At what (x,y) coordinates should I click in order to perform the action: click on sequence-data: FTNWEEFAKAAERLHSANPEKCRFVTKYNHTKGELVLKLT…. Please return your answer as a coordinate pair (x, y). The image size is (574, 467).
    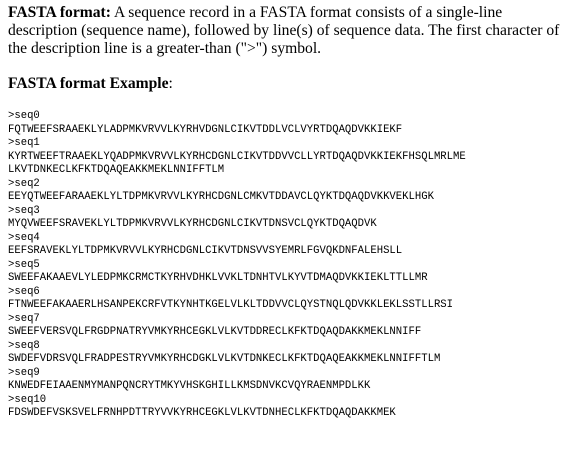
    Looking at the image, I should click on (231, 305).